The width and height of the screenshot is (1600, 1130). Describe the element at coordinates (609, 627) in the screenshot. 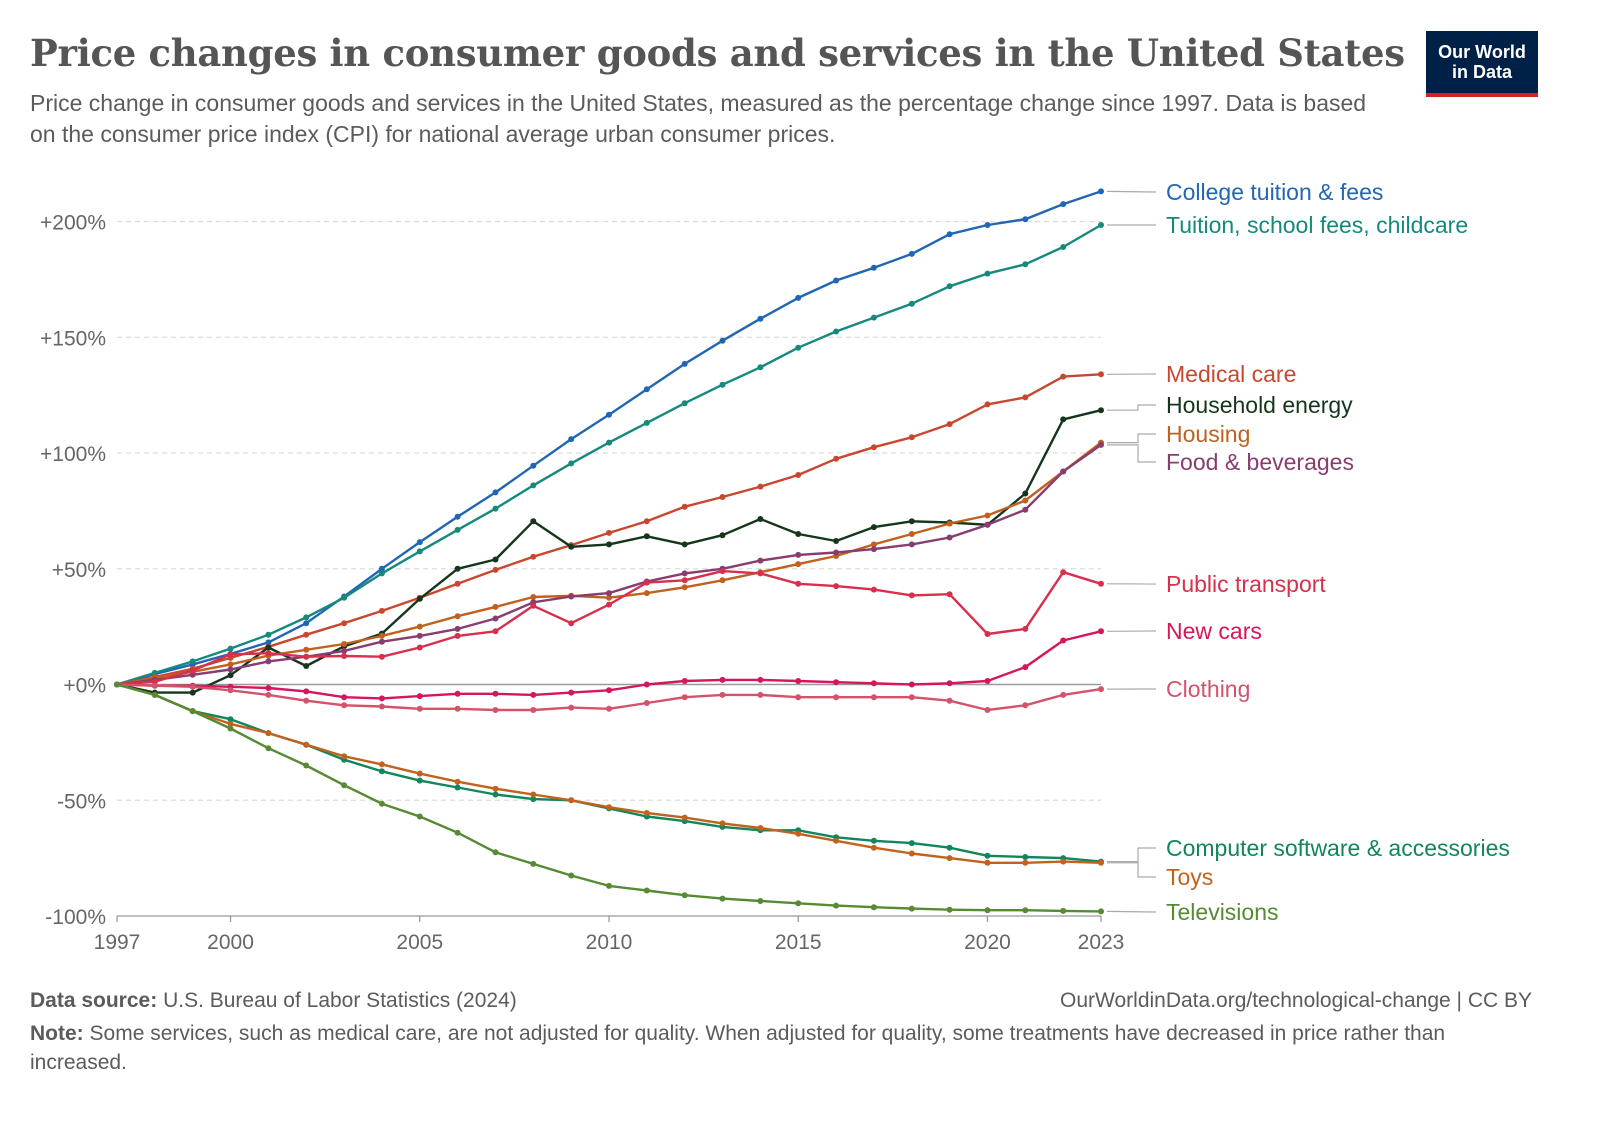

I see `series-line` at that location.